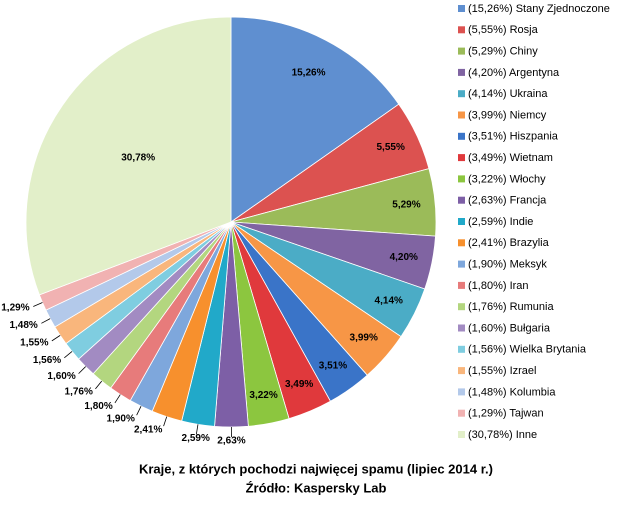  What do you see at coordinates (391, 147) in the screenshot?
I see `data-label: 5,55%` at bounding box center [391, 147].